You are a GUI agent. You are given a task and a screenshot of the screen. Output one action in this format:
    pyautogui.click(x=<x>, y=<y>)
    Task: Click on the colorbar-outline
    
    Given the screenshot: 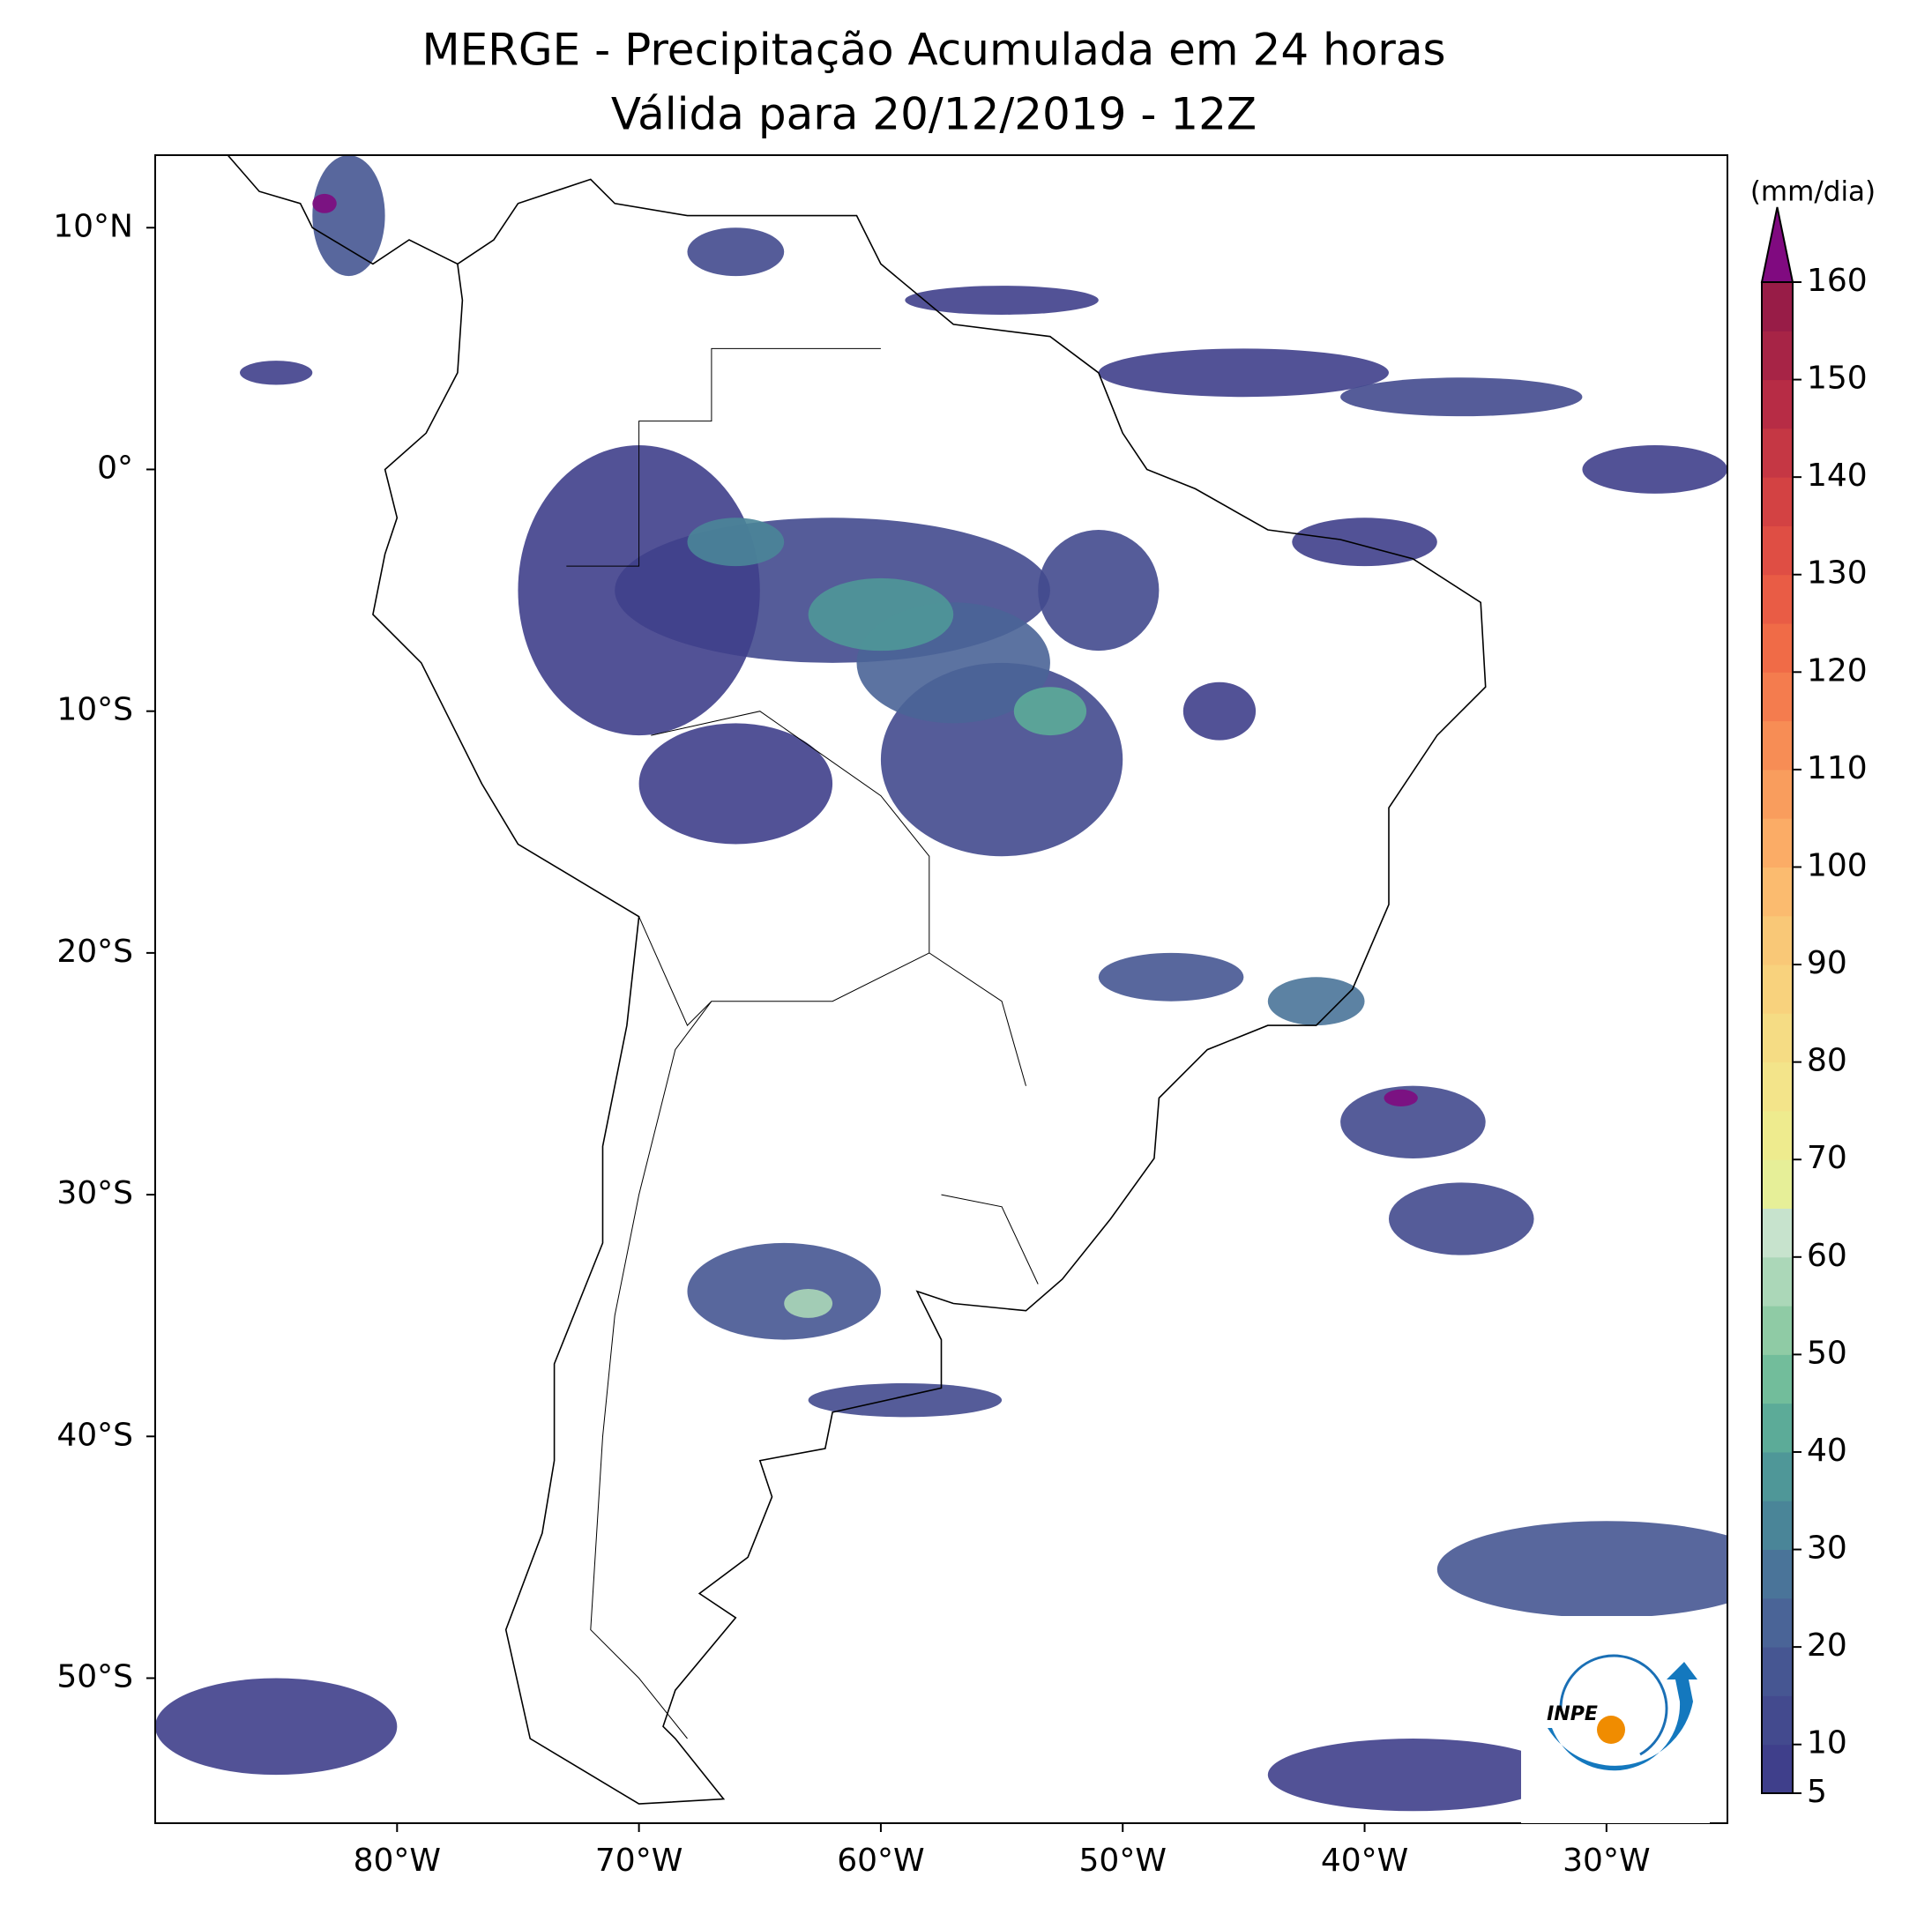 What is the action you would take?
    pyautogui.click(x=1777, y=1037)
    